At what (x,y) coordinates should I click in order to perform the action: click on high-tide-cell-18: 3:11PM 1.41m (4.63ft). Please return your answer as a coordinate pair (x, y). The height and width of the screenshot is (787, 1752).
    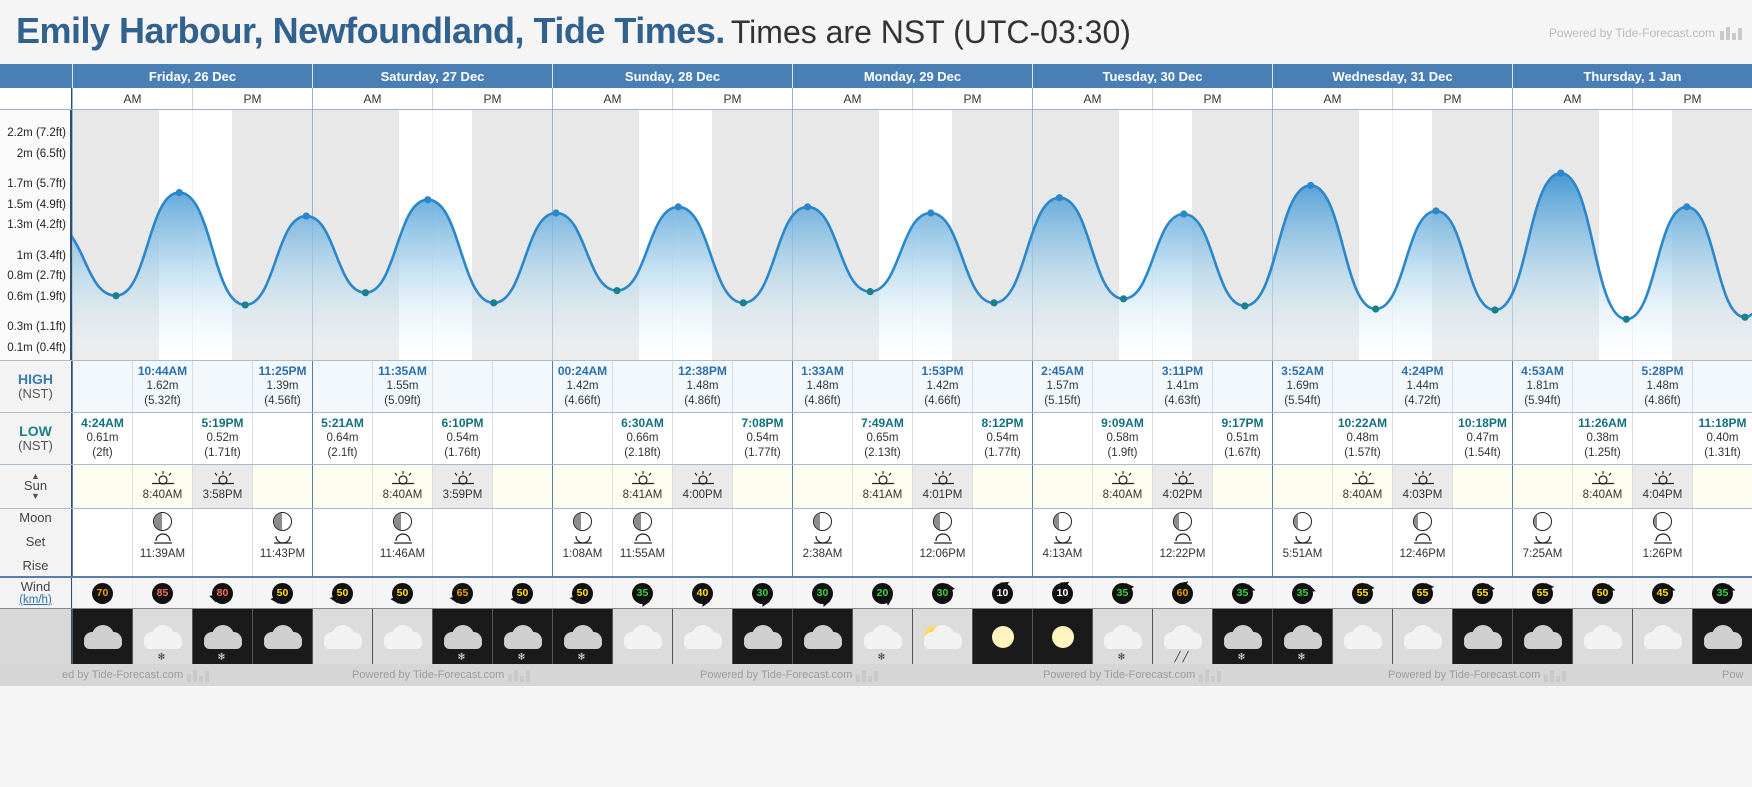
    Looking at the image, I should click on (1182, 386).